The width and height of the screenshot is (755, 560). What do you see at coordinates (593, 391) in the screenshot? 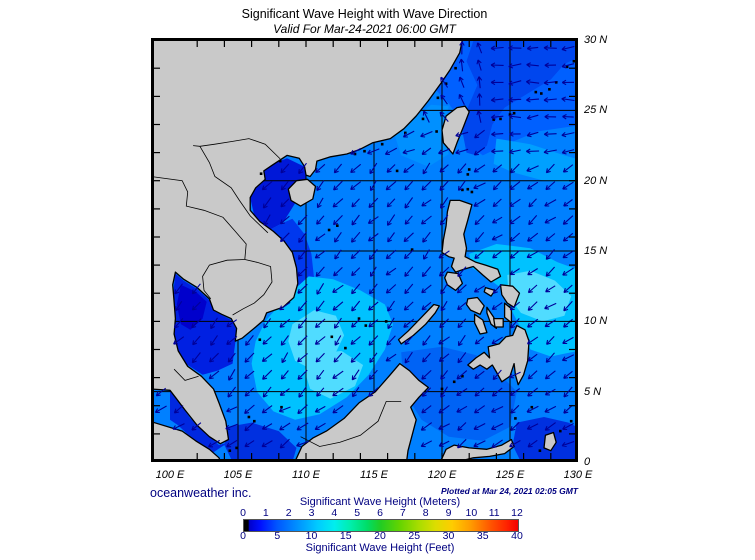
I see `lat-label: 5 N` at bounding box center [593, 391].